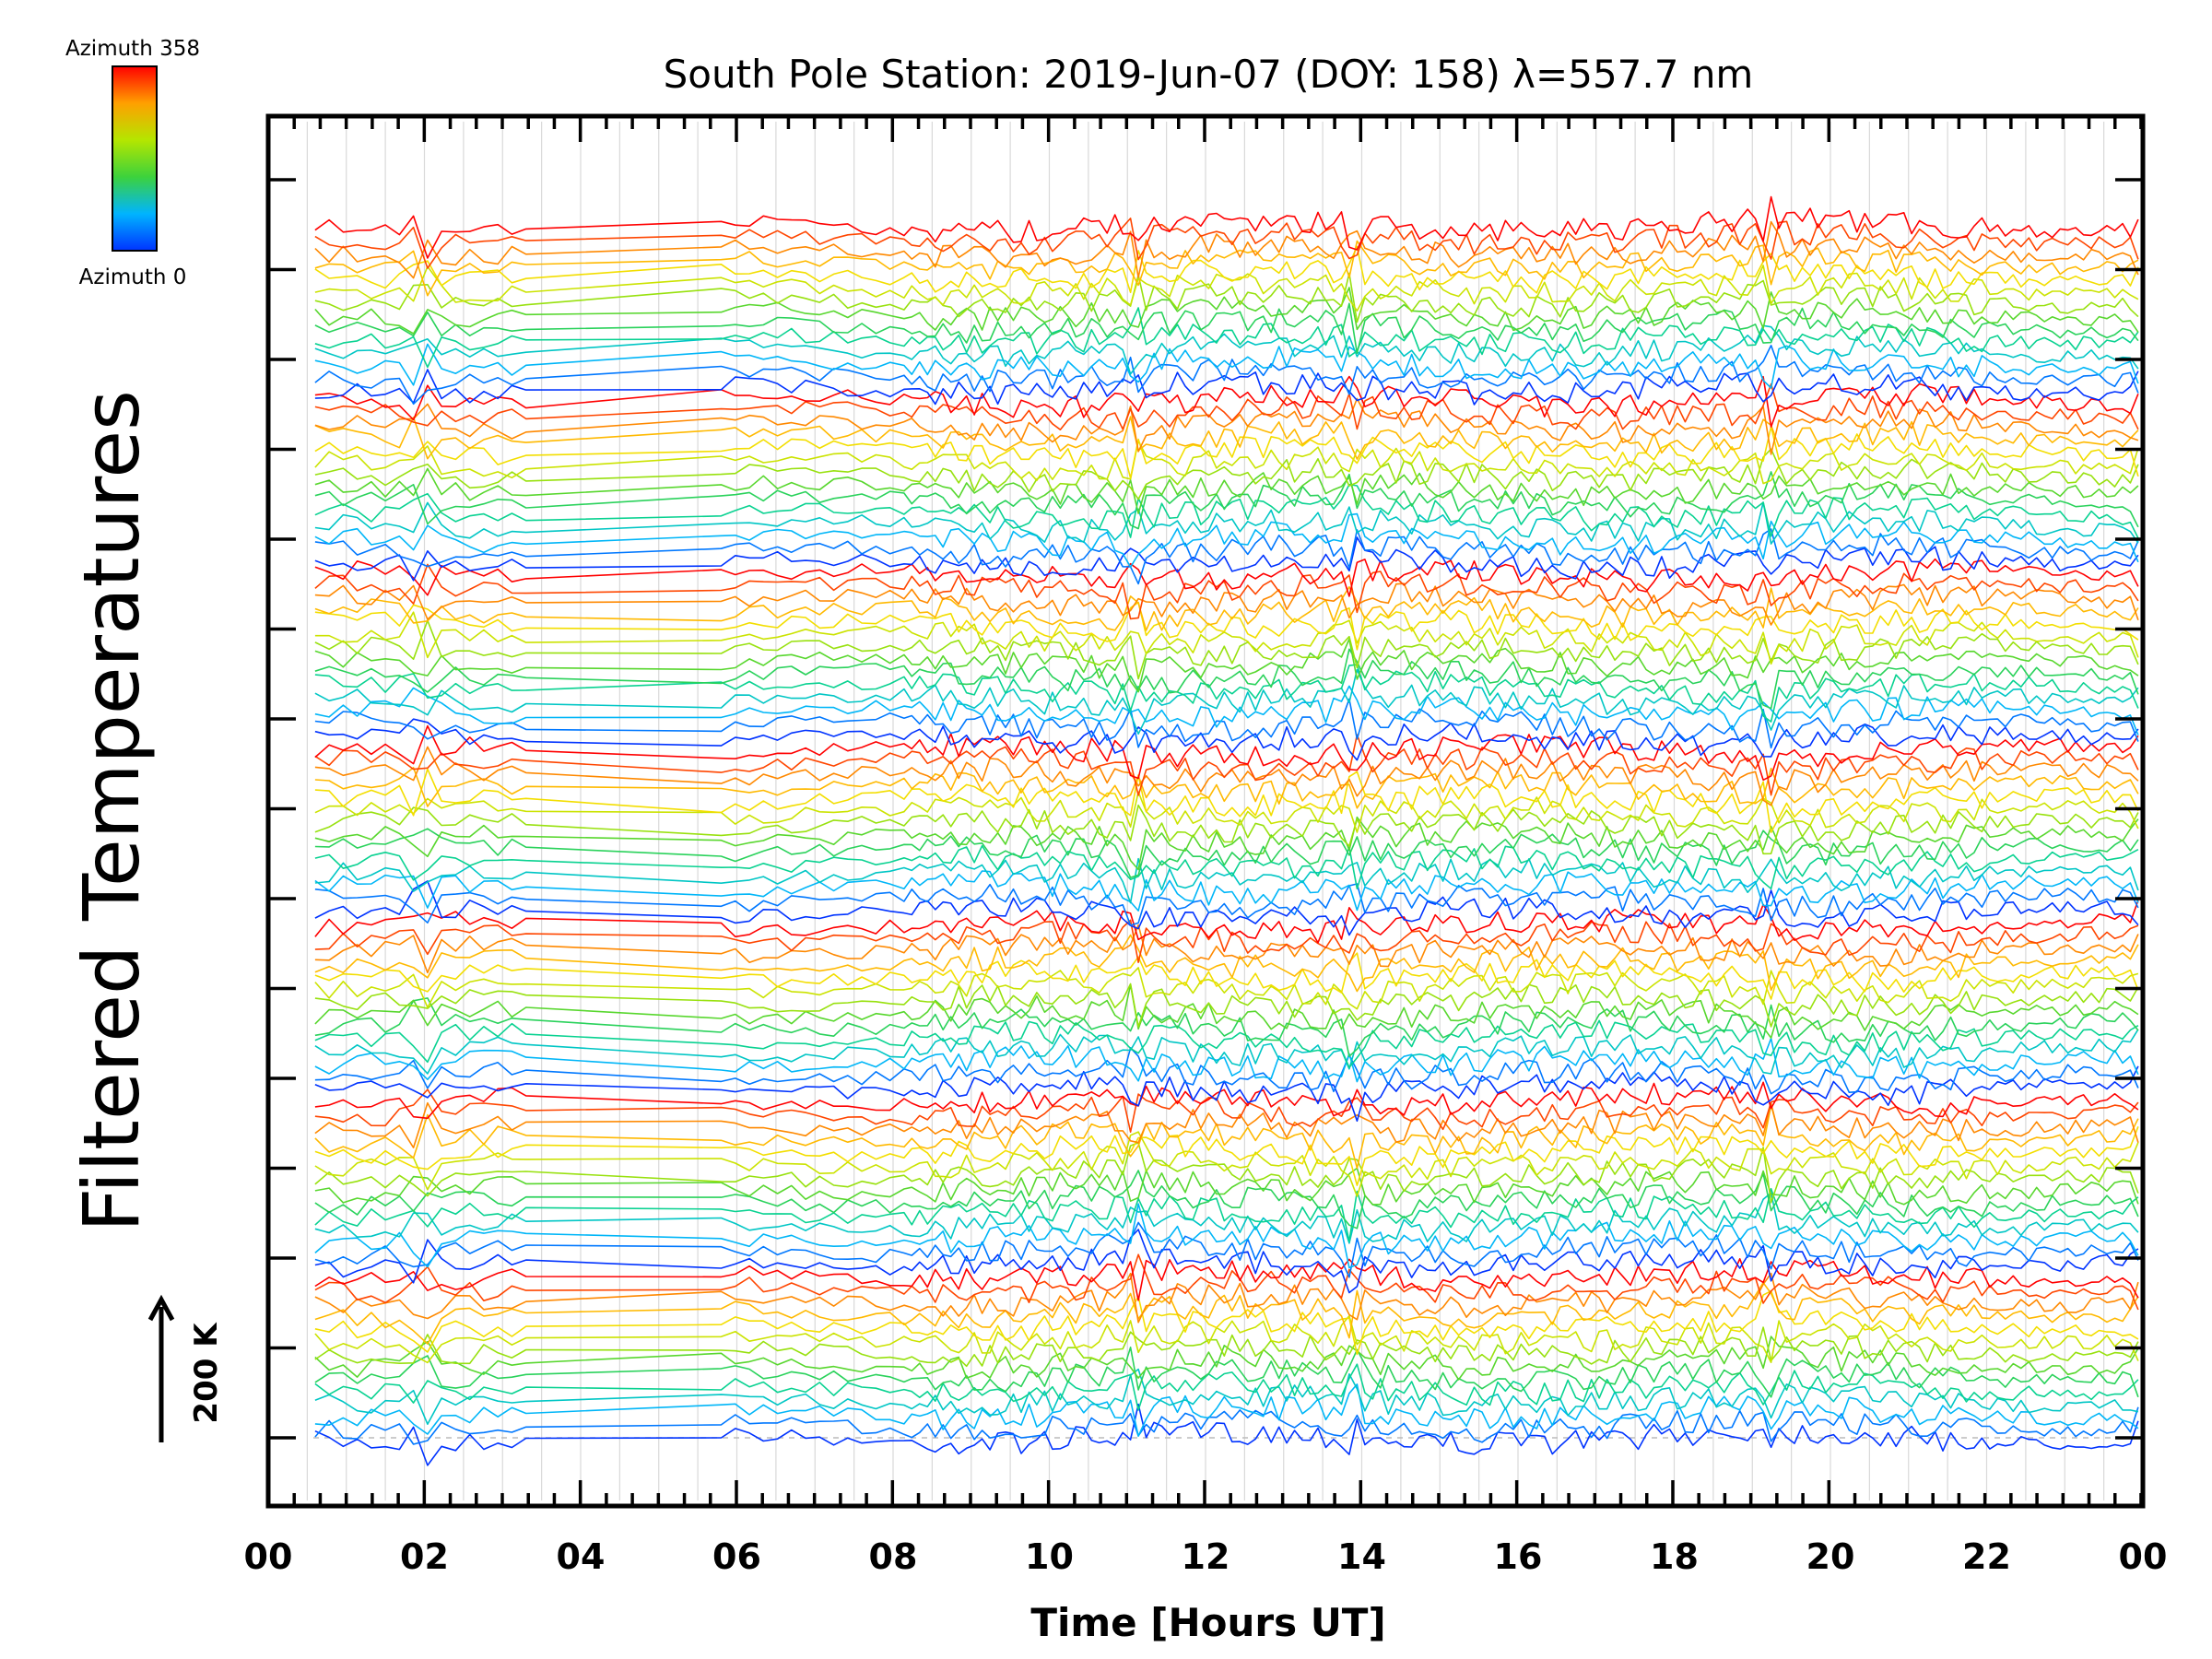 The image size is (2212, 1659). Describe the element at coordinates (736, 1556) in the screenshot. I see `x-tick-label: 06` at that location.